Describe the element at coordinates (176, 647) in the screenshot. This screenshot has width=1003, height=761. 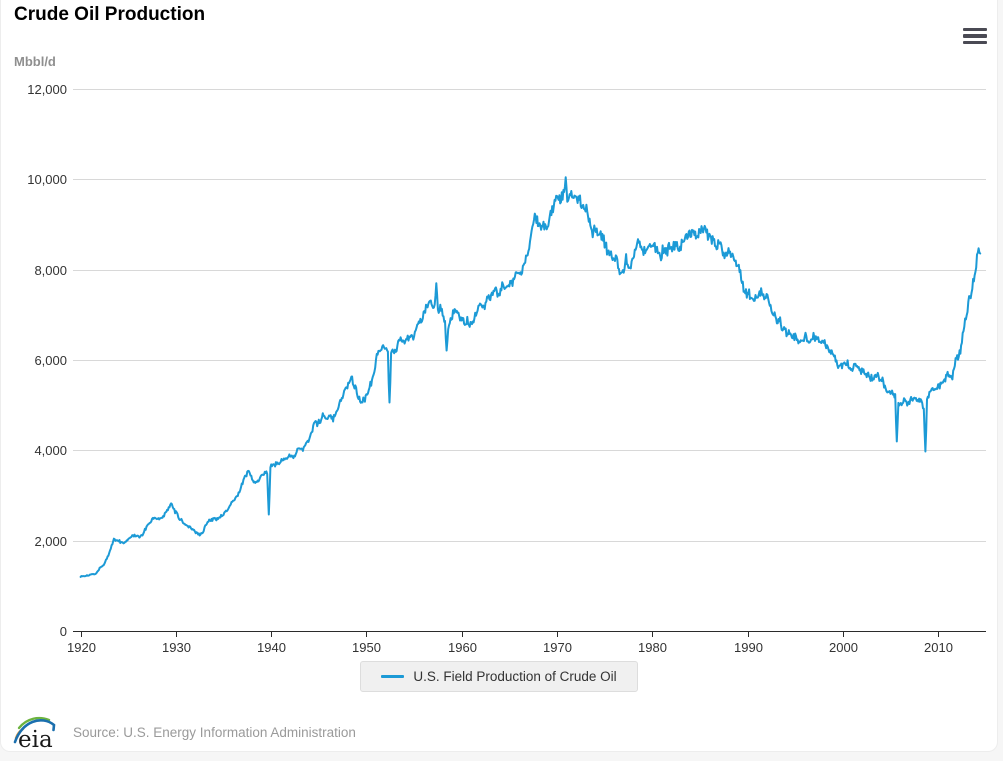
I see `x-tick-label: 1930` at that location.